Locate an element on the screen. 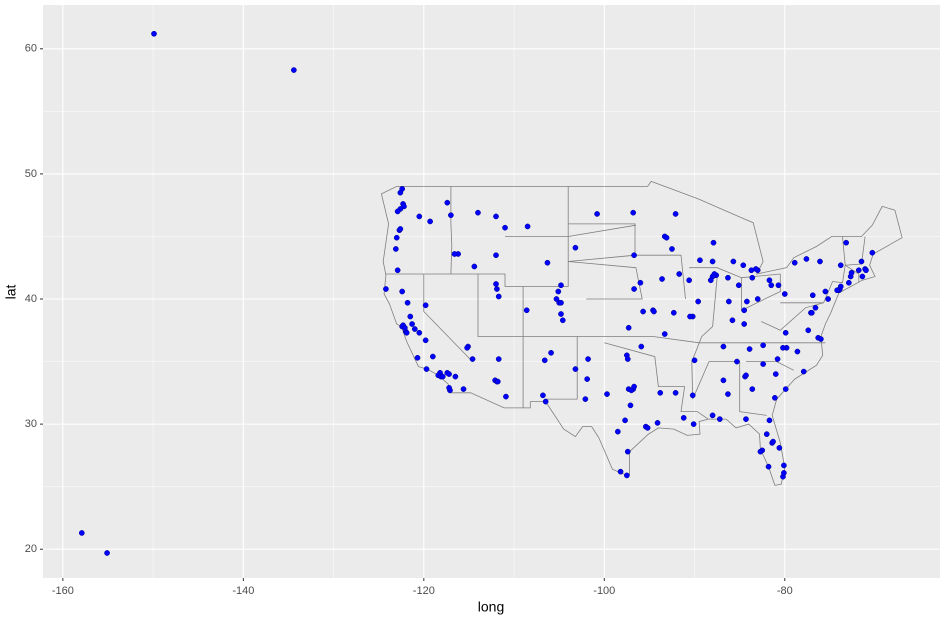  y-tick-label: 60 is located at coordinates (31, 49).